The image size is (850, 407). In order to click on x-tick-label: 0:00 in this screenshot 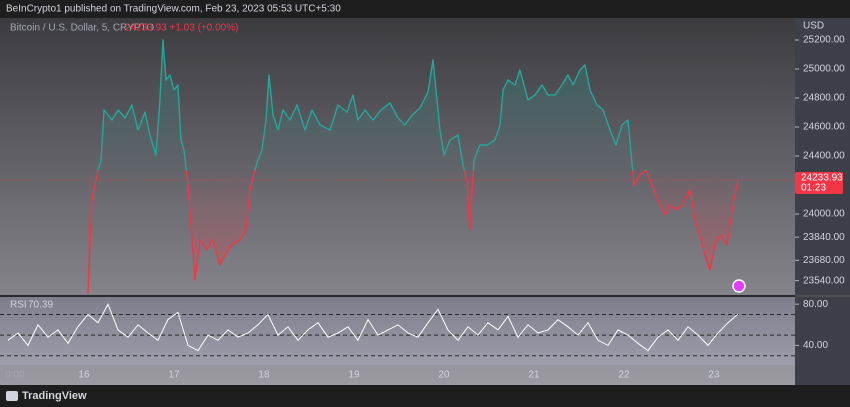, I will do `click(15, 375)`.